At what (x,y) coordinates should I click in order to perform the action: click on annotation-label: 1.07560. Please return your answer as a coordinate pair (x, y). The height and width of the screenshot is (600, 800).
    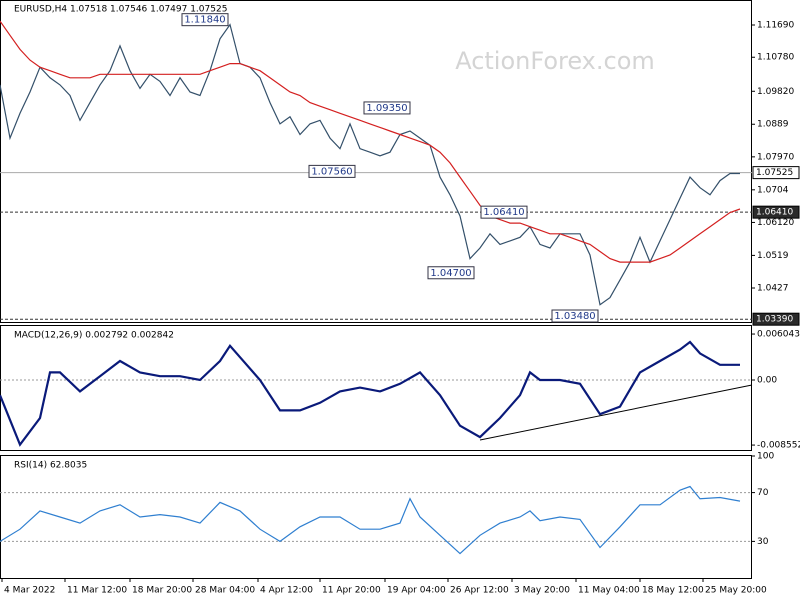
    Looking at the image, I should click on (331, 171).